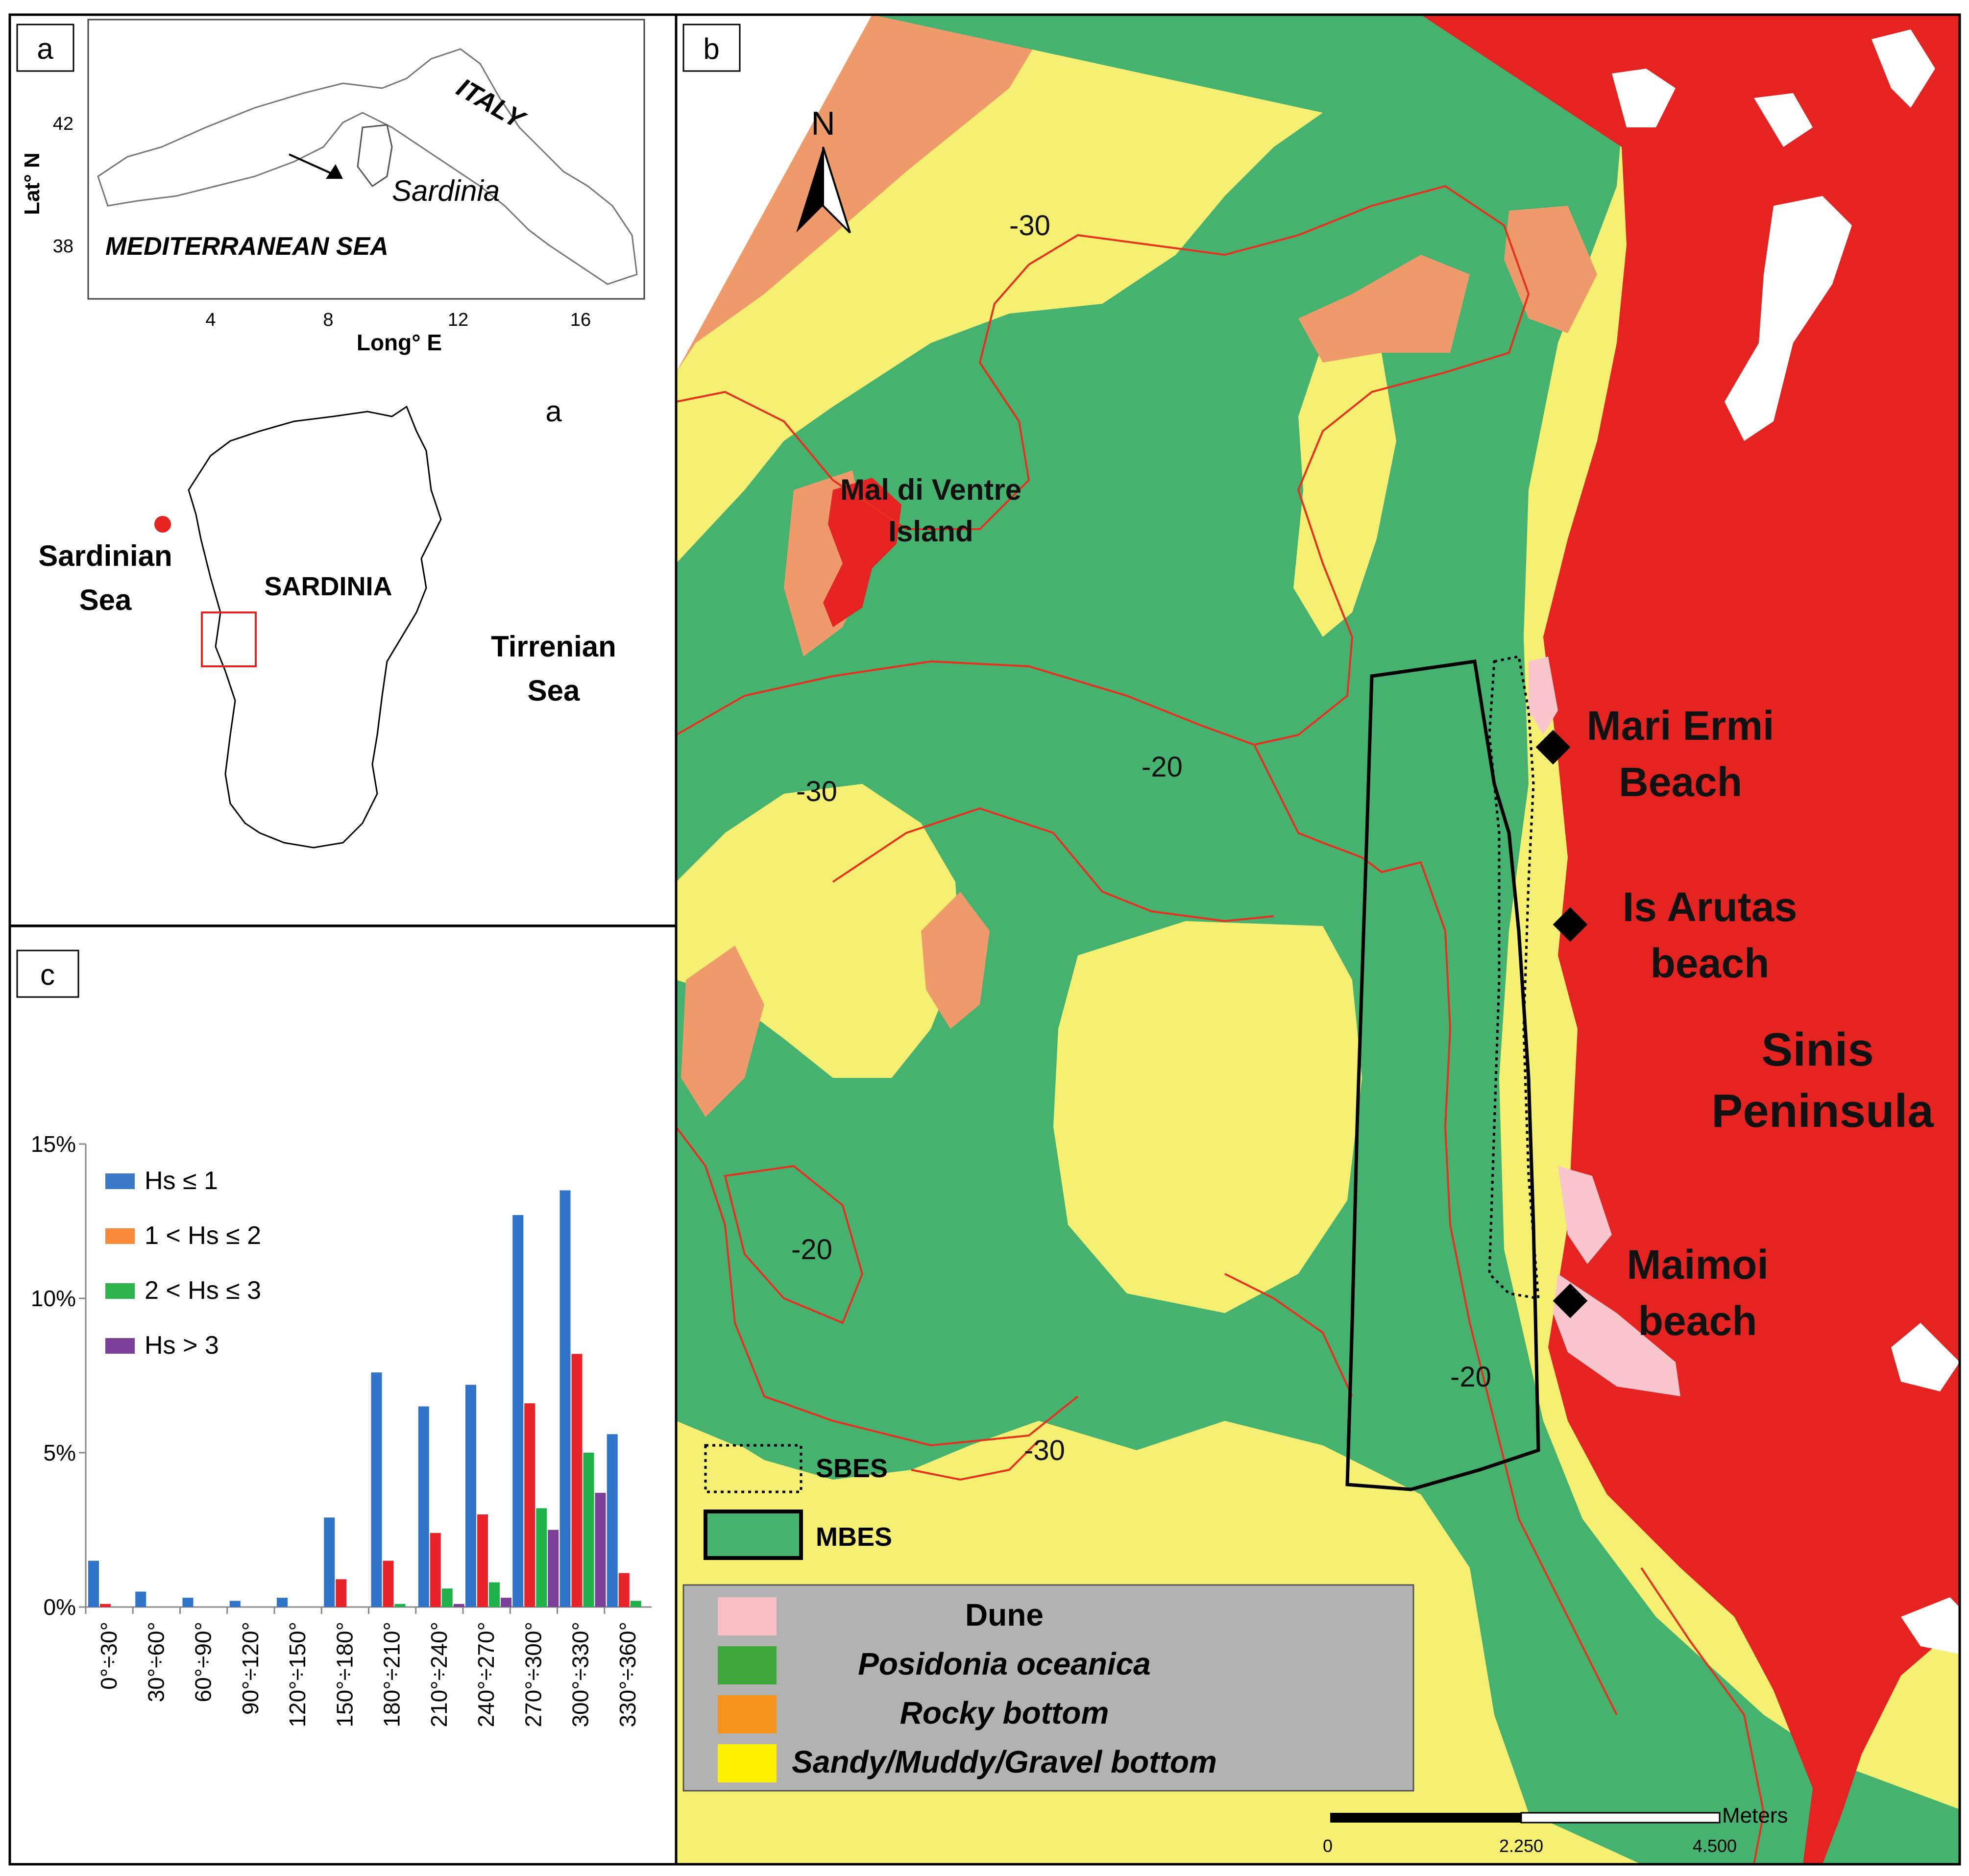 This screenshot has width=1969, height=1876. Describe the element at coordinates (423, 1506) in the screenshot. I see `bar-s0-c7` at that location.